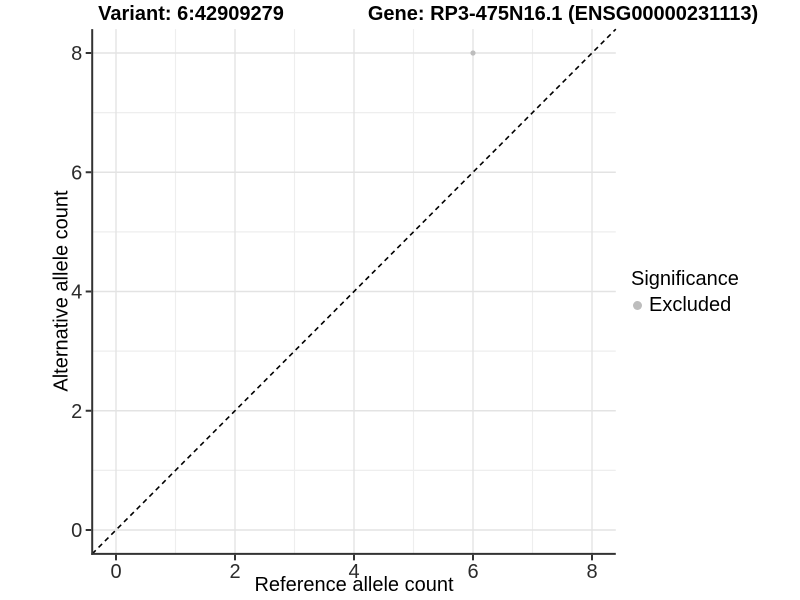  What do you see at coordinates (76, 293) in the screenshot?
I see `y-tick-label: 4` at bounding box center [76, 293].